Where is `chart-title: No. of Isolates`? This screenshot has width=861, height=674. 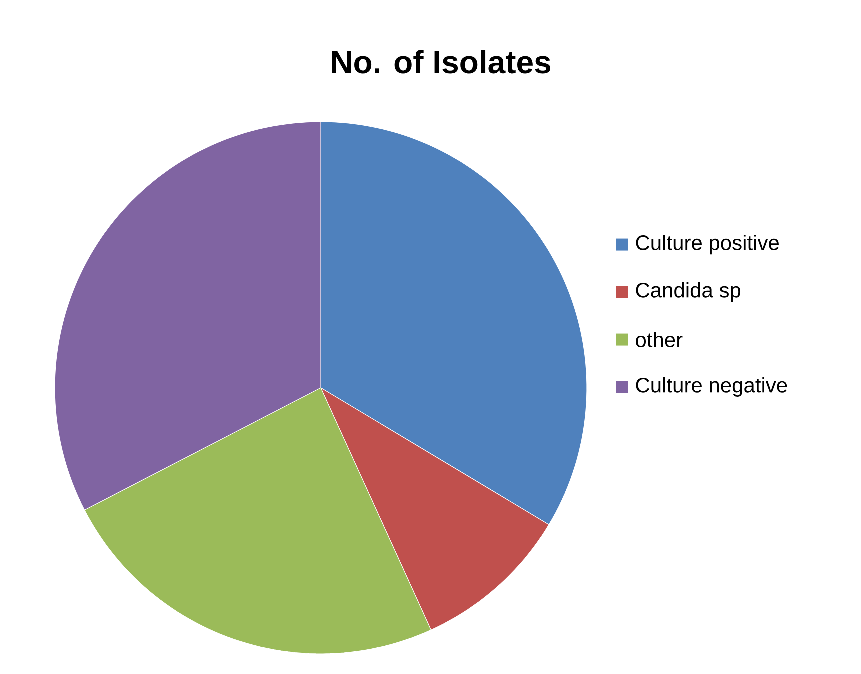 chart-title: No. of Isolates is located at coordinates (441, 62).